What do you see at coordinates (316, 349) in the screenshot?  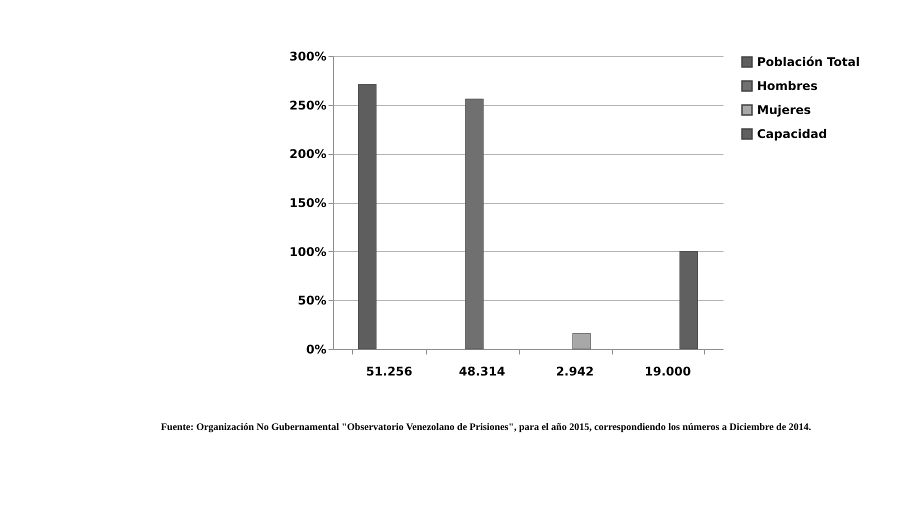 I see `y-tick-label: 0%` at bounding box center [316, 349].